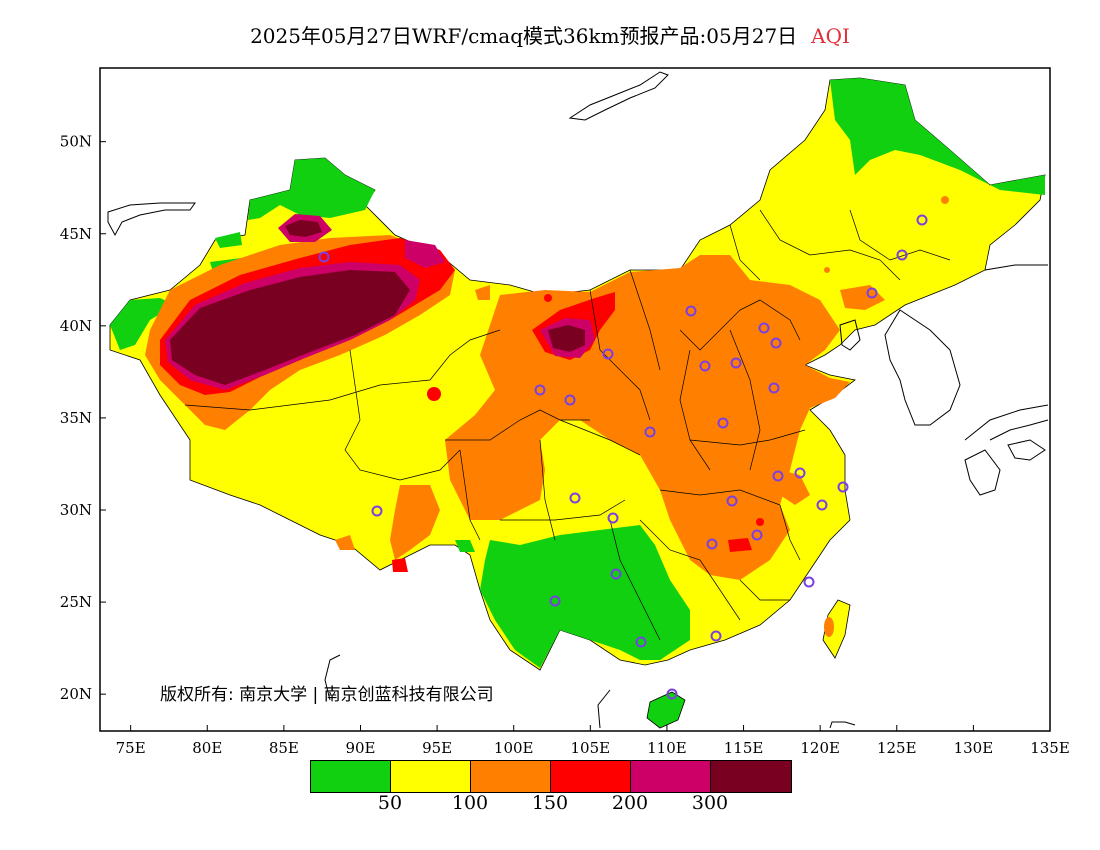  What do you see at coordinates (744, 748) in the screenshot?
I see `x-tick-label: 115E` at bounding box center [744, 748].